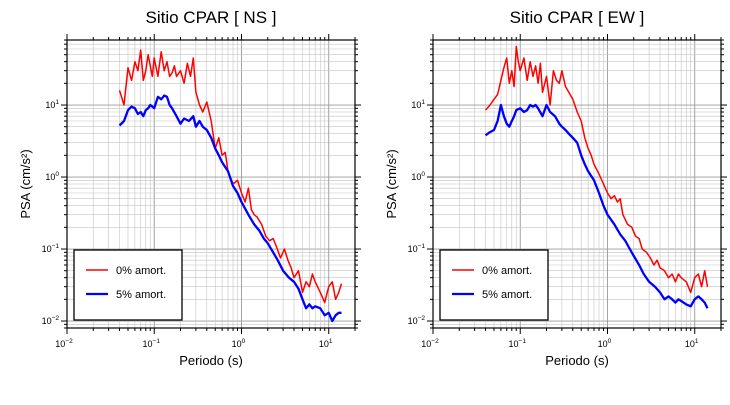  What do you see at coordinates (211, 17) in the screenshot?
I see `chart-title: Sitio CPAR [ NS ]` at bounding box center [211, 17].